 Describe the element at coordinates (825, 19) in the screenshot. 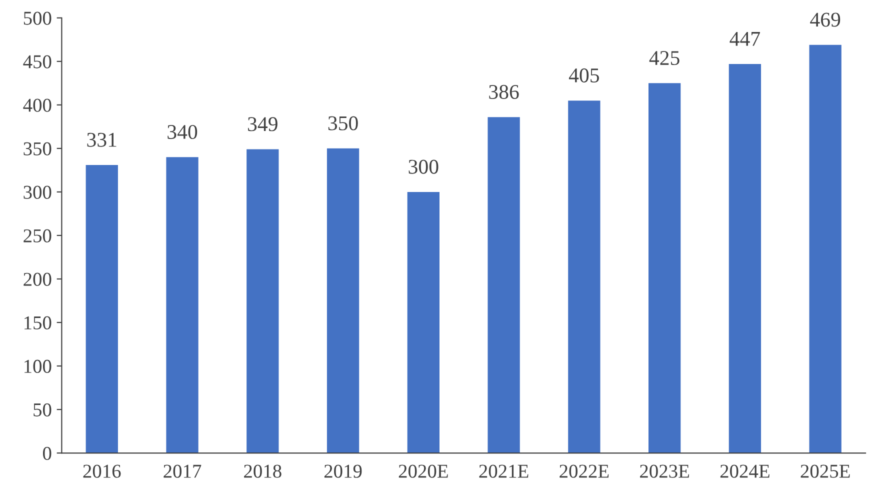

I see `data-label: 469` at that location.